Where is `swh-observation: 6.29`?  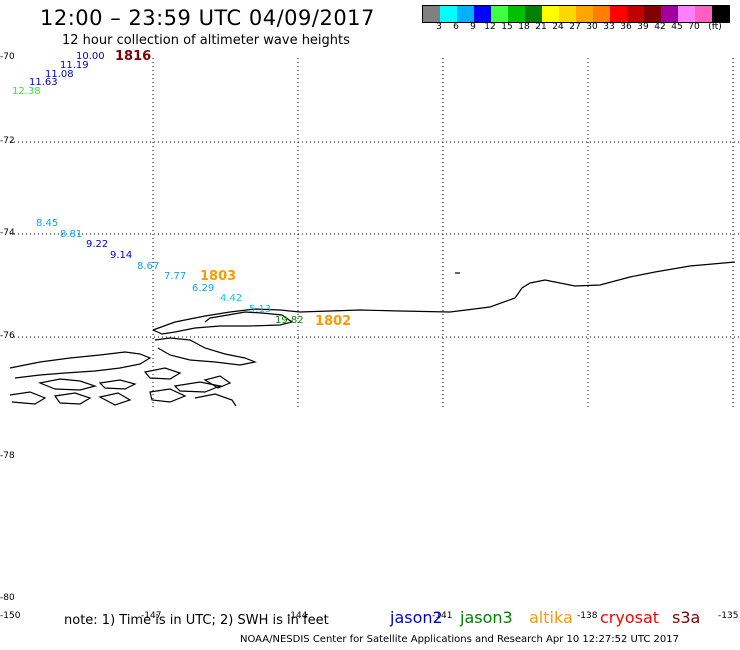 swh-observation: 6.29 is located at coordinates (203, 288).